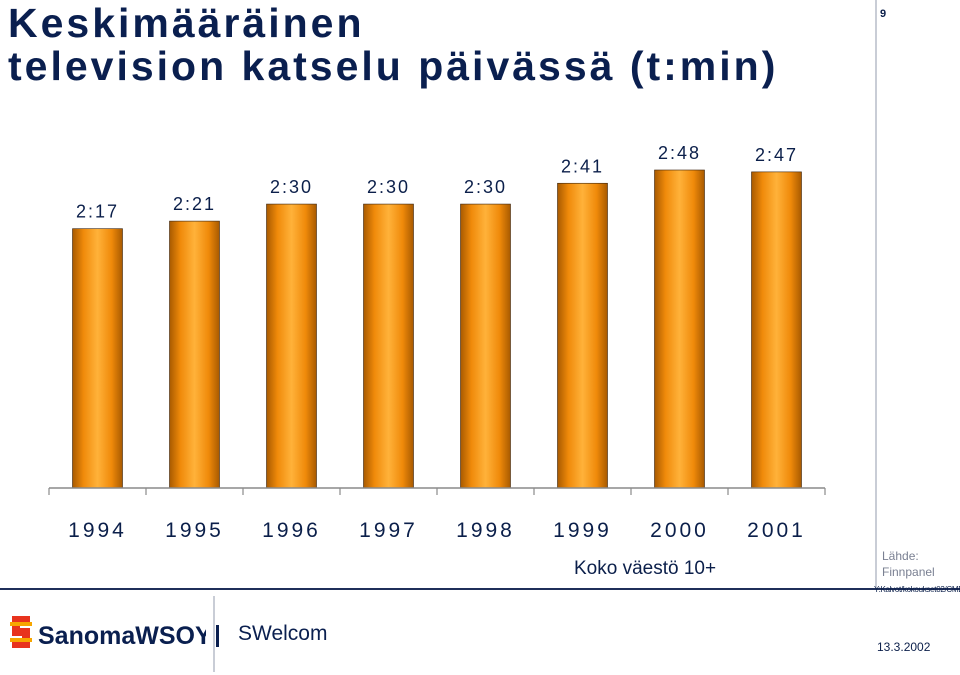 The width and height of the screenshot is (960, 675). What do you see at coordinates (679, 530) in the screenshot?
I see `x-tick-label-2000: 2000` at bounding box center [679, 530].